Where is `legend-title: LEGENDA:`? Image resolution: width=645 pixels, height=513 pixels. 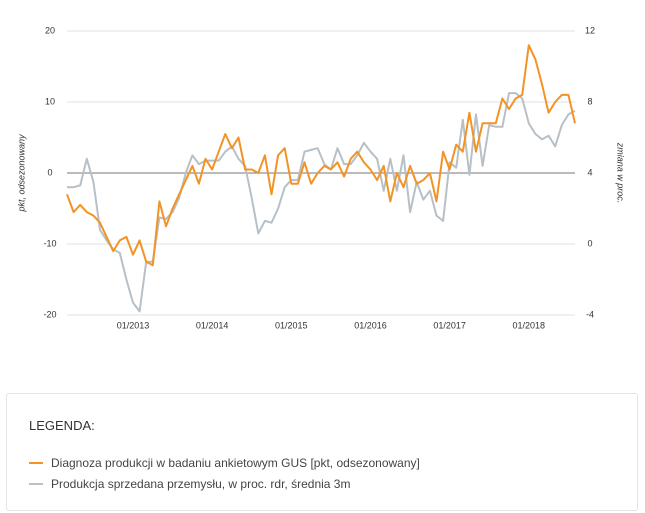
legend-title: LEGENDA: is located at coordinates (62, 425).